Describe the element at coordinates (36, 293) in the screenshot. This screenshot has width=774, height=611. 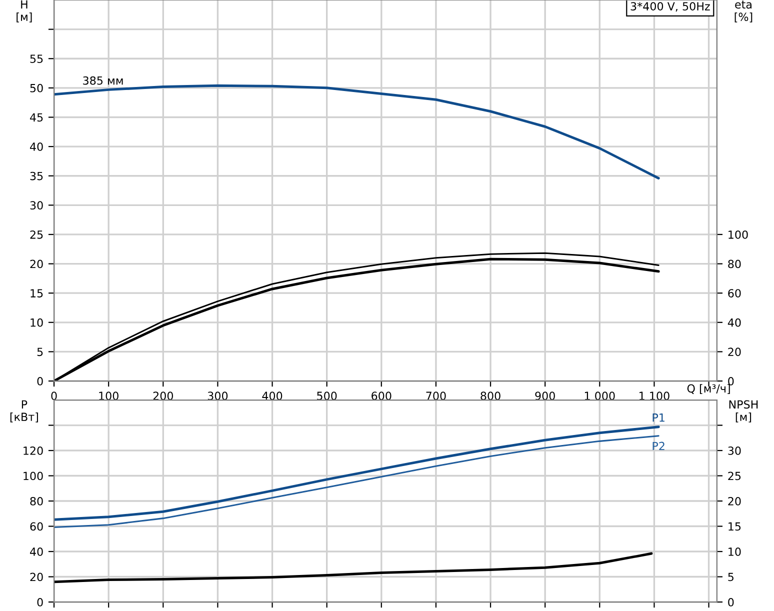
I see `y-tick-label: 15` at that location.